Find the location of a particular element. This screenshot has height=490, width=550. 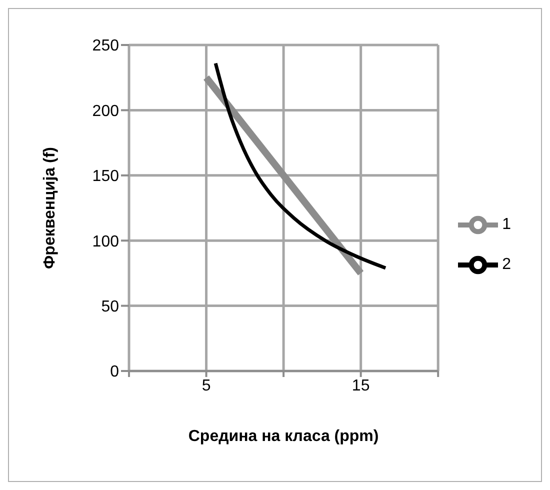

y-tick-label: 150 is located at coordinates (106, 177).